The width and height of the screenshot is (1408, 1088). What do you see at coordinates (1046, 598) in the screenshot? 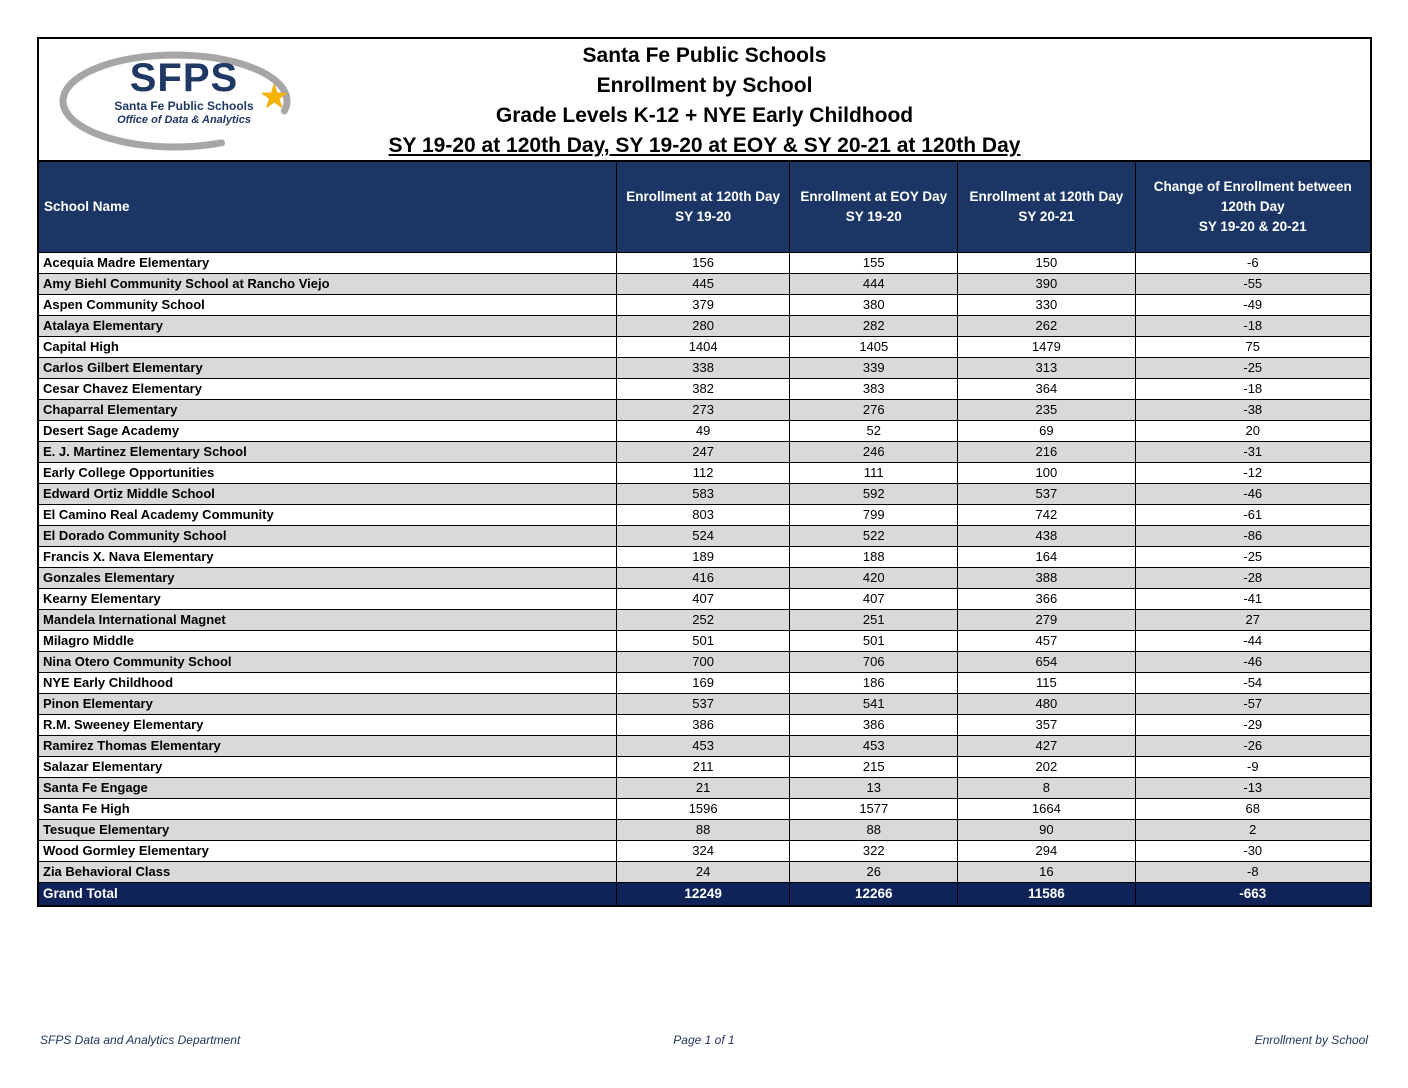
I see `enrollment-value-cell: 366` at bounding box center [1046, 598].